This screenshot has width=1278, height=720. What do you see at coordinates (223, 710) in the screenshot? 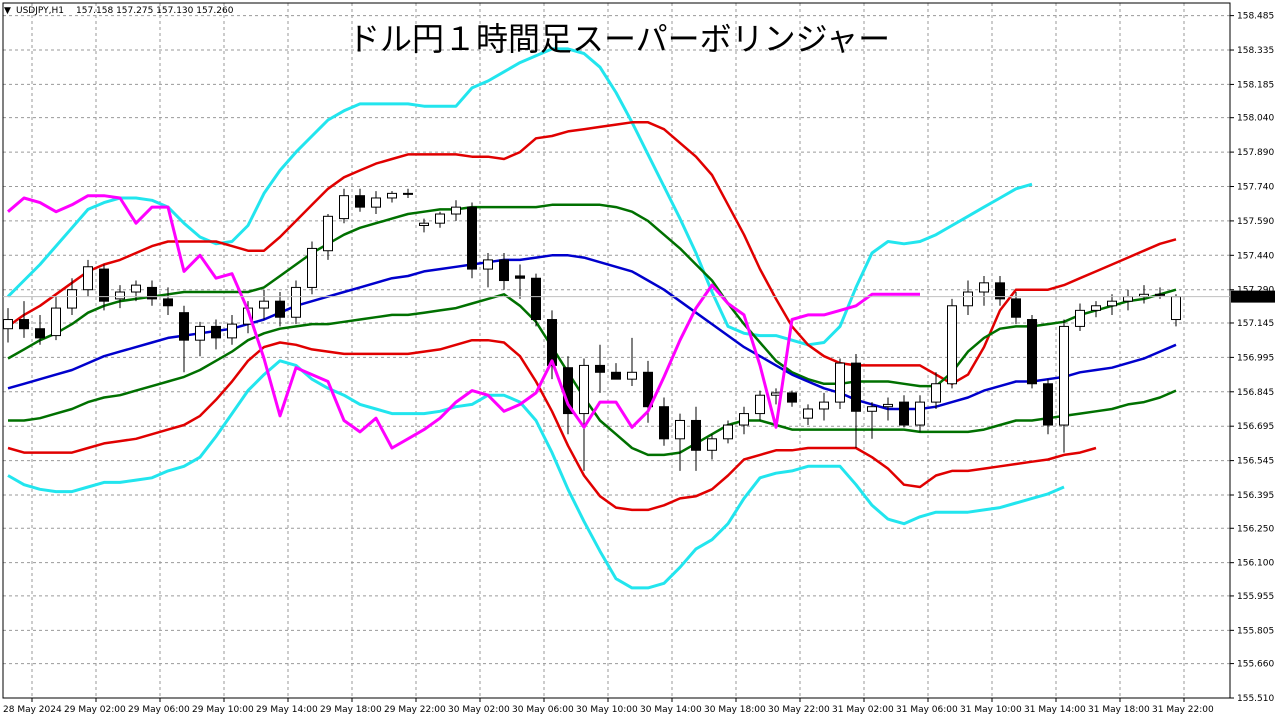
I see `x-tick-label: 29 May 10:00` at bounding box center [223, 710].